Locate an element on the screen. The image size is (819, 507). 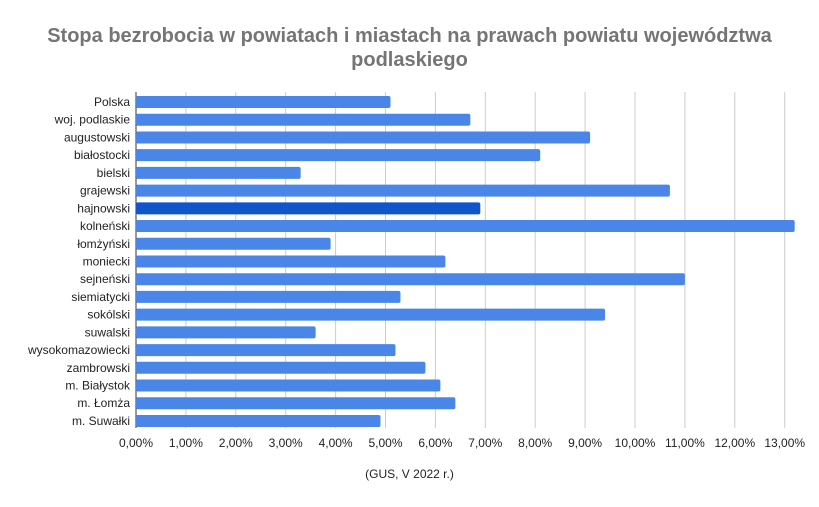
category-label: łomżyński is located at coordinates (103, 244).